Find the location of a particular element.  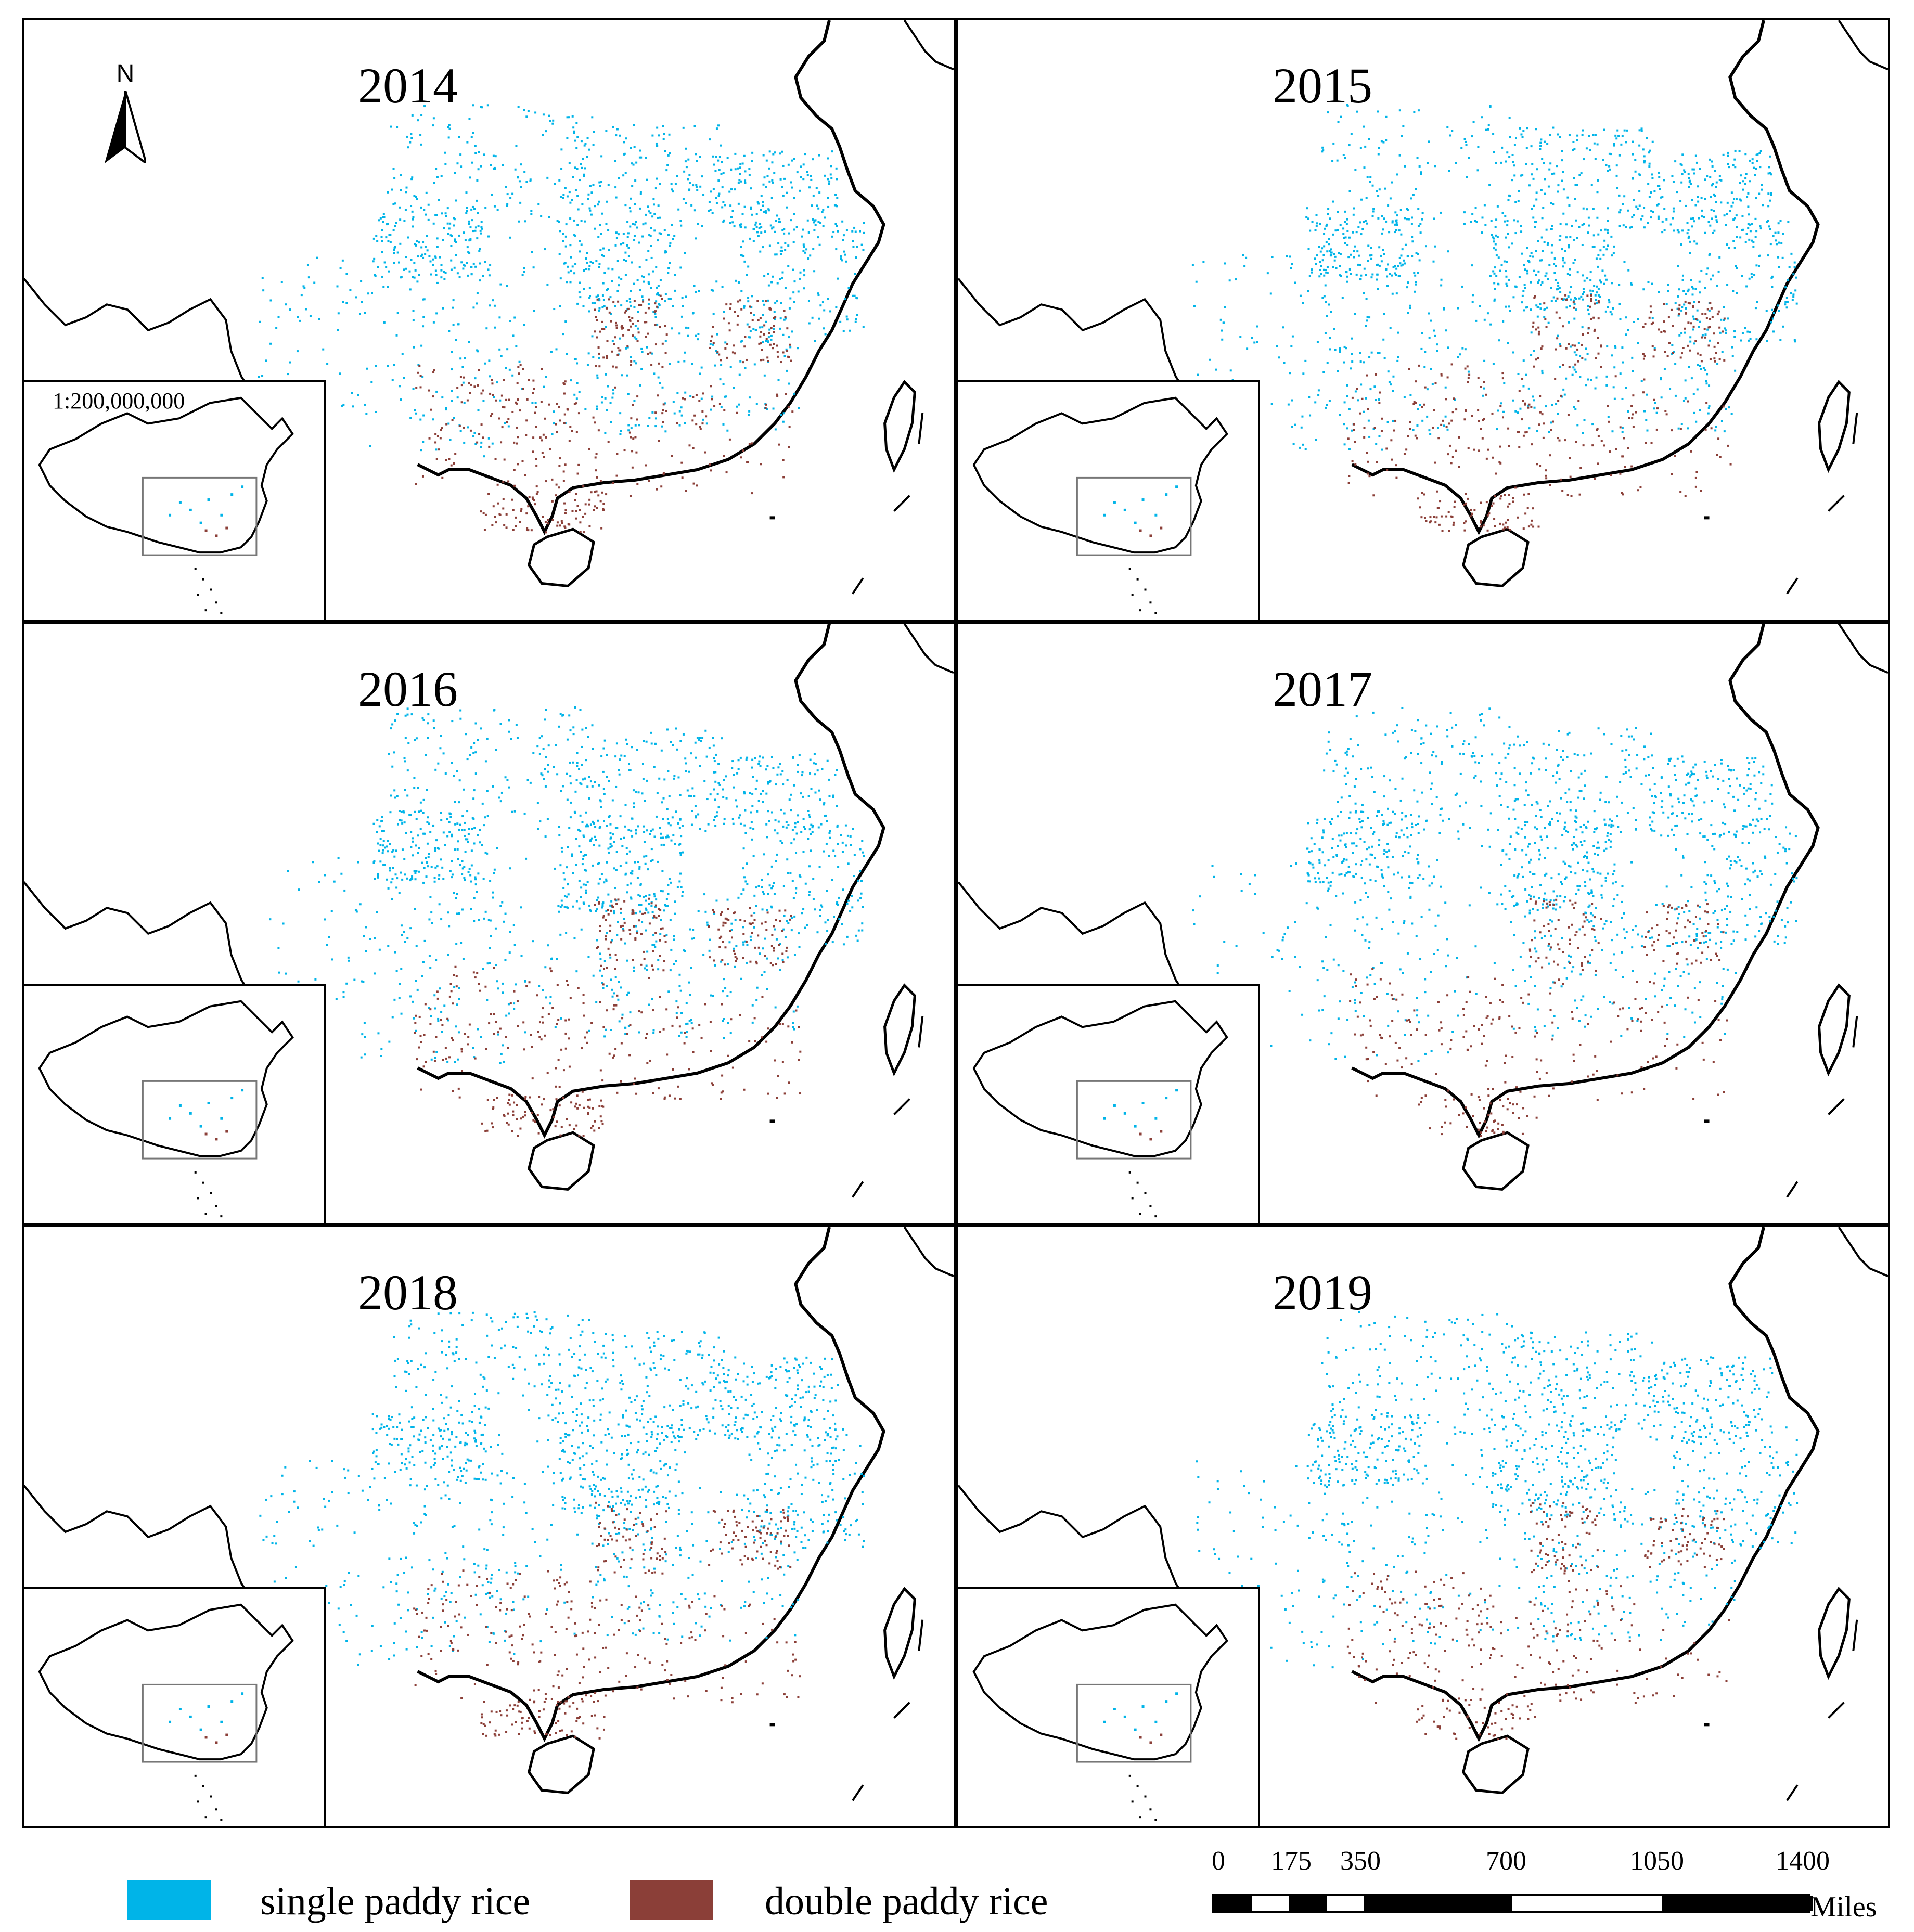

scale-bar-graphic is located at coordinates (1512, 1903).